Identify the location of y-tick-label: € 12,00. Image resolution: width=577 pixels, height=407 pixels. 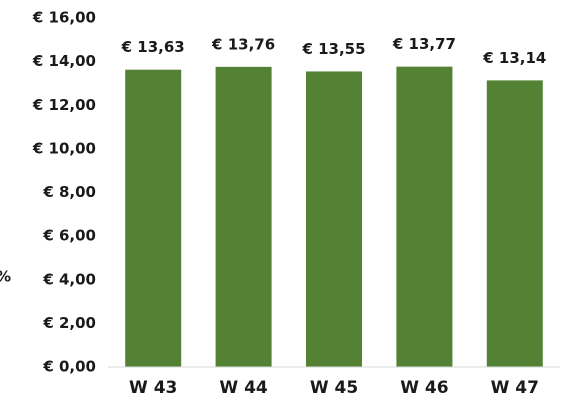
(64, 105).